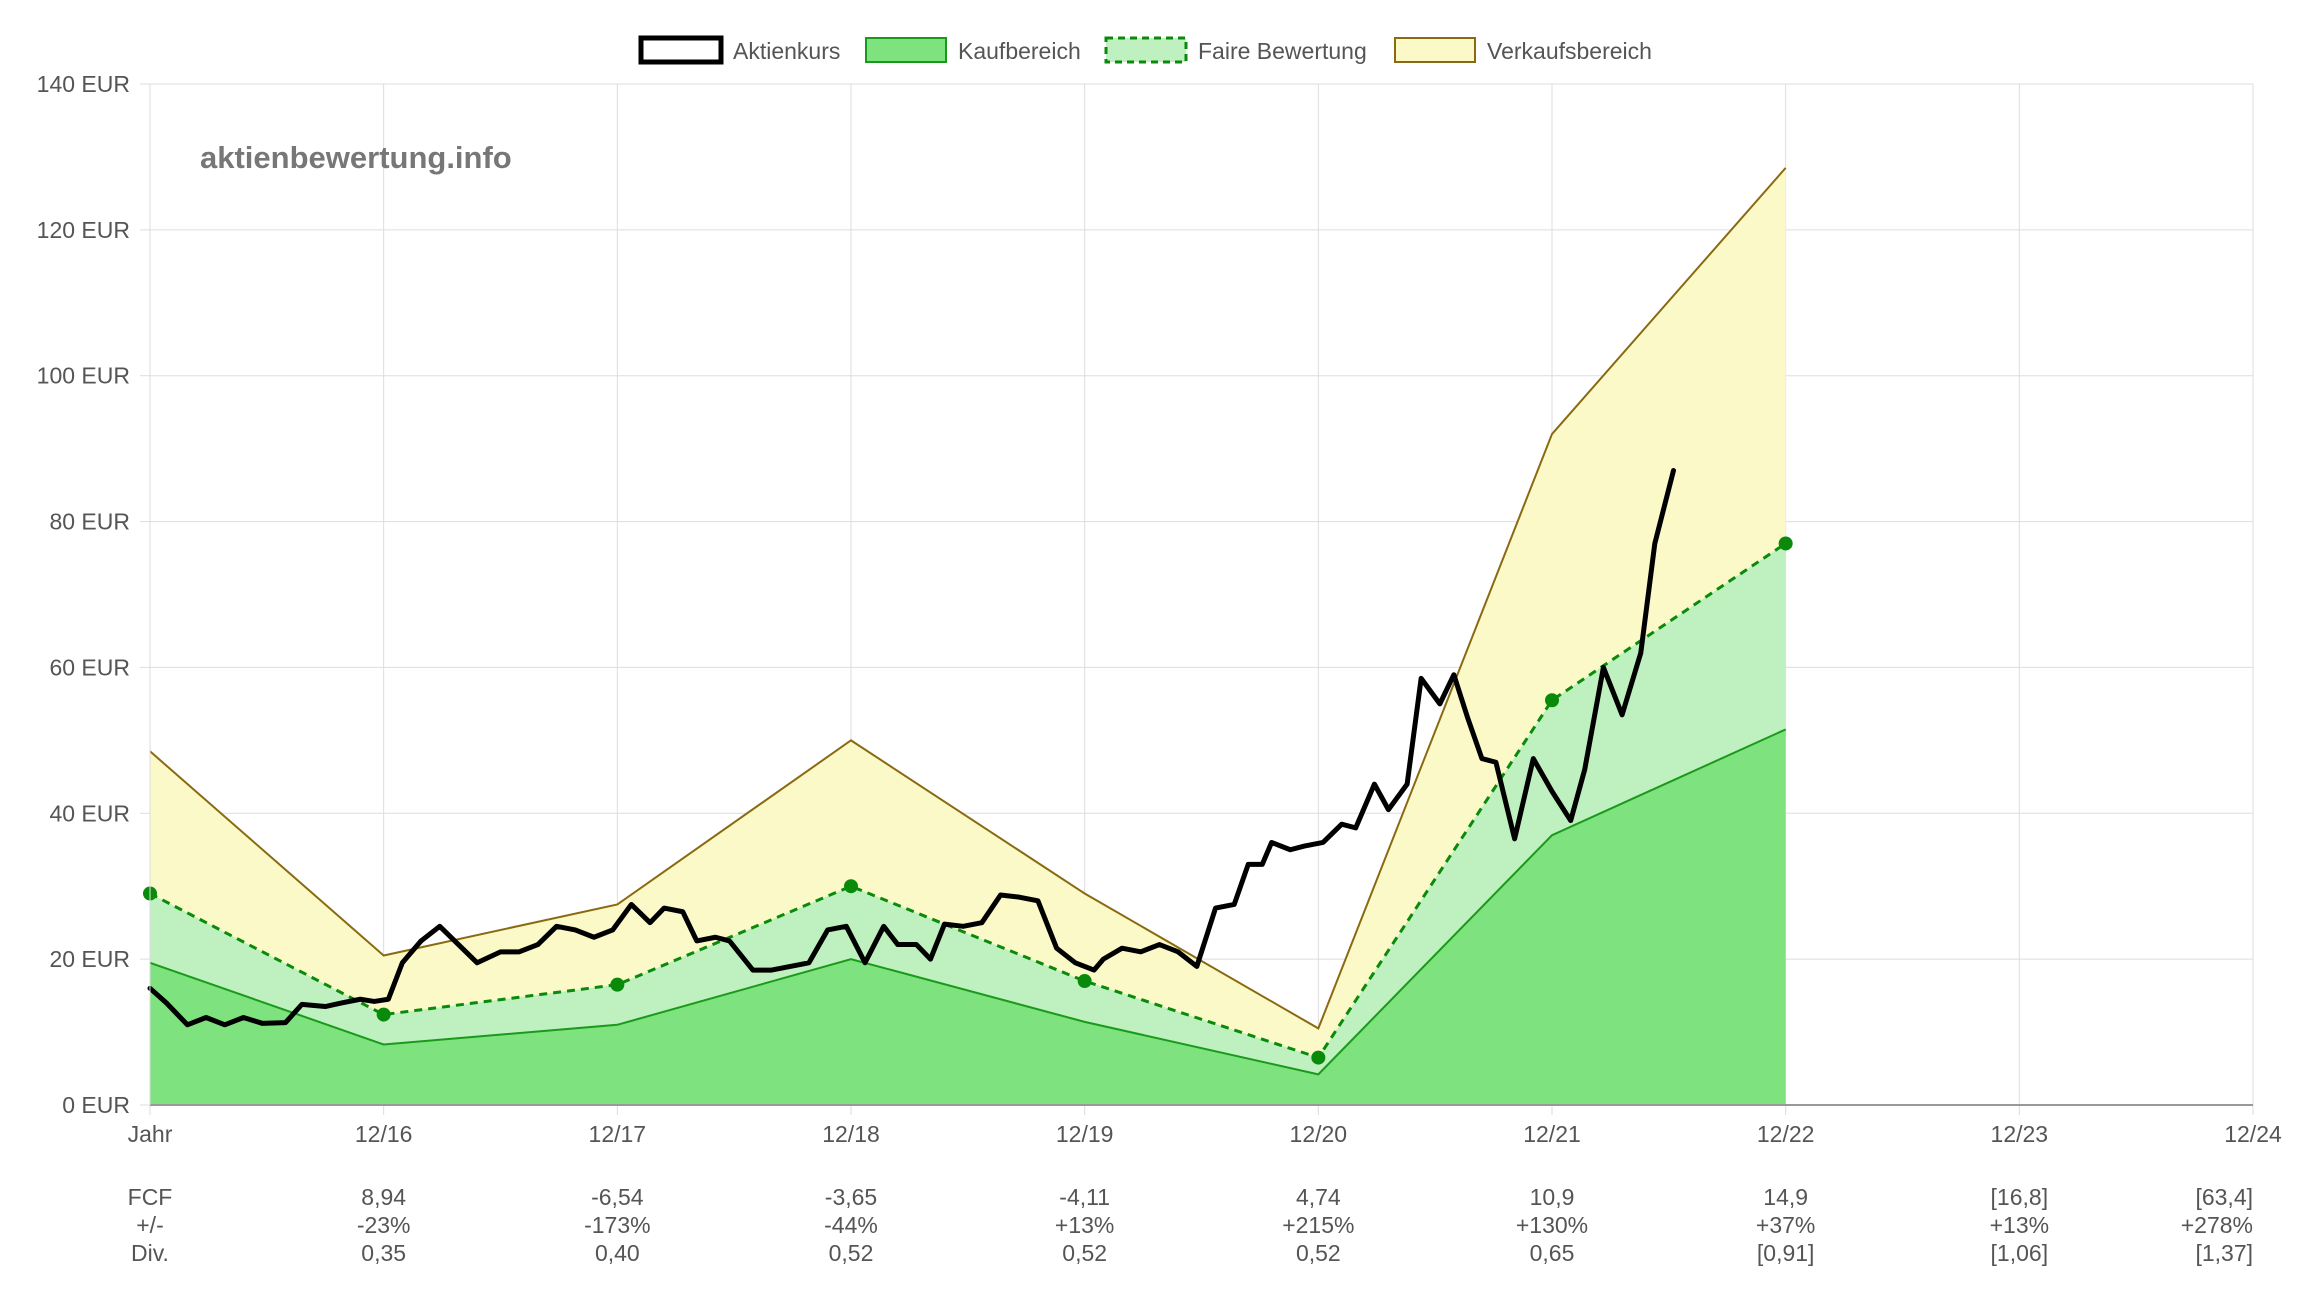 This screenshot has width=2298, height=1302. What do you see at coordinates (150, 1134) in the screenshot?
I see `x-tick-label: Jahr` at bounding box center [150, 1134].